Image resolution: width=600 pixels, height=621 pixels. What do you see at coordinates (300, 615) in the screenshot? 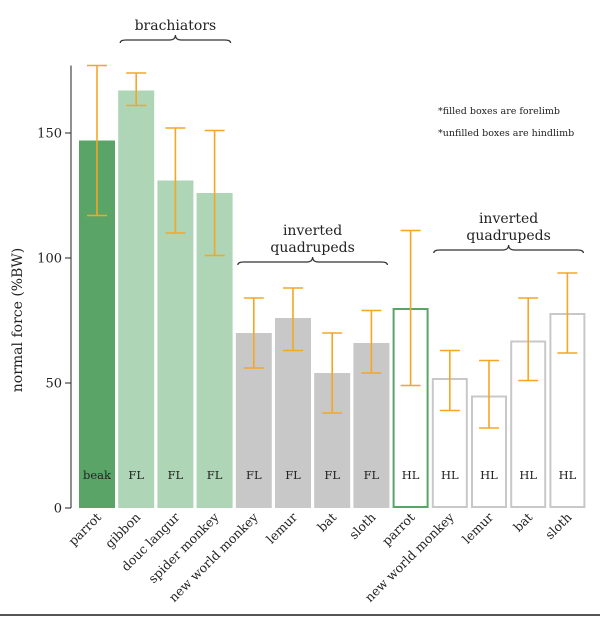
I see `bottom-rule` at bounding box center [300, 615].